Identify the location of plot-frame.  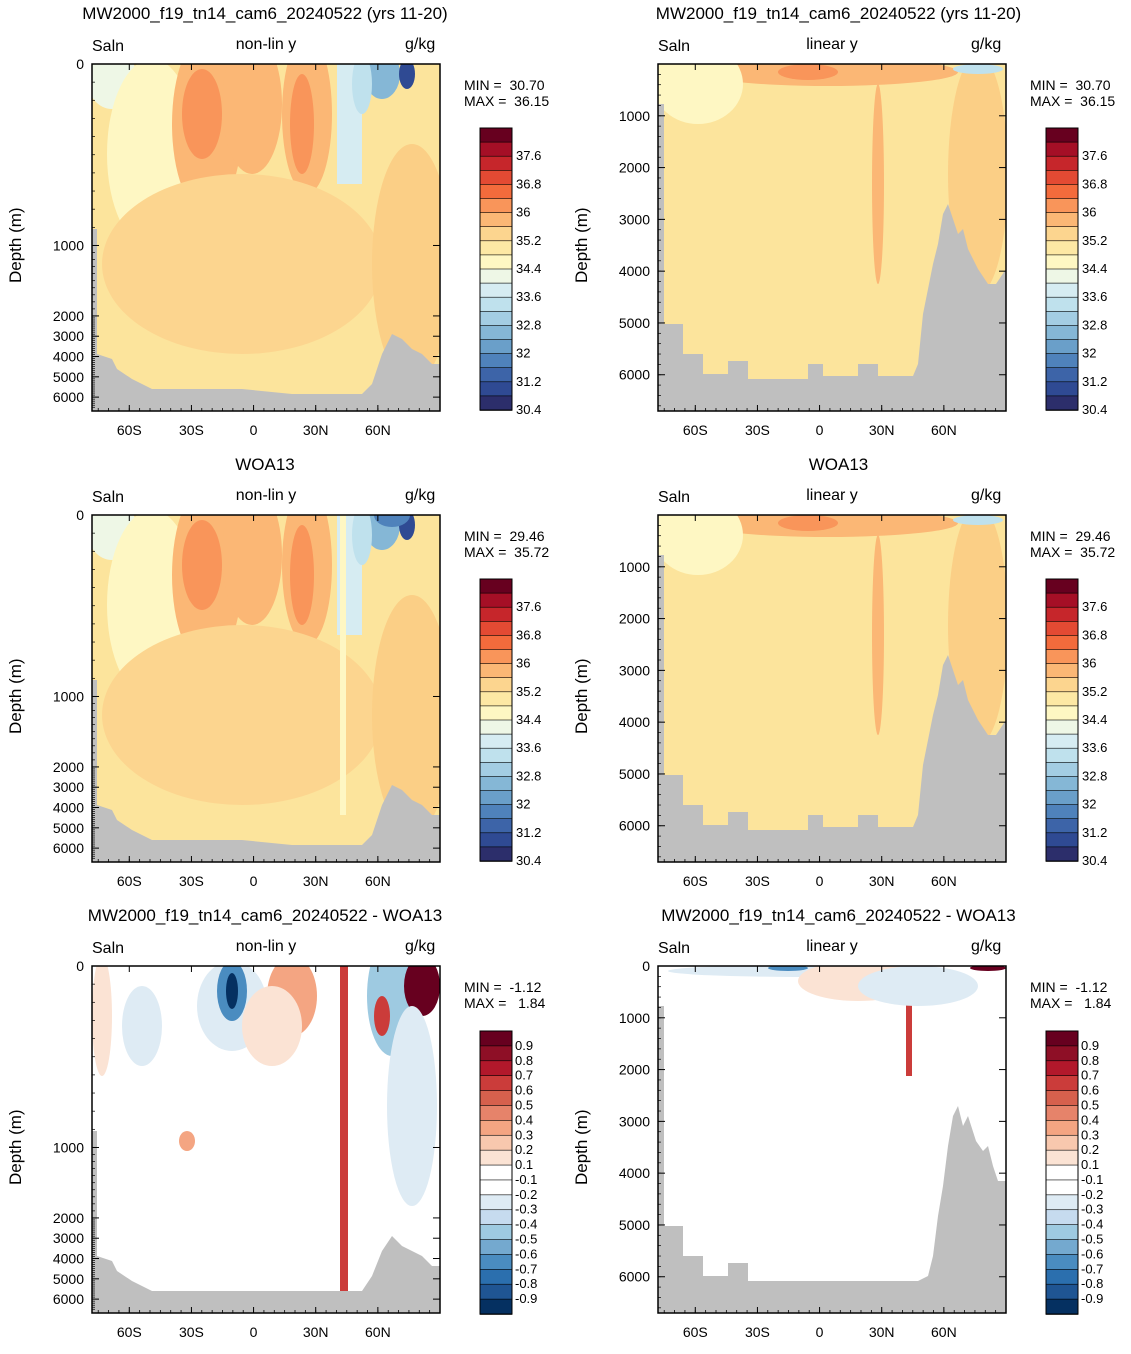
(266, 237).